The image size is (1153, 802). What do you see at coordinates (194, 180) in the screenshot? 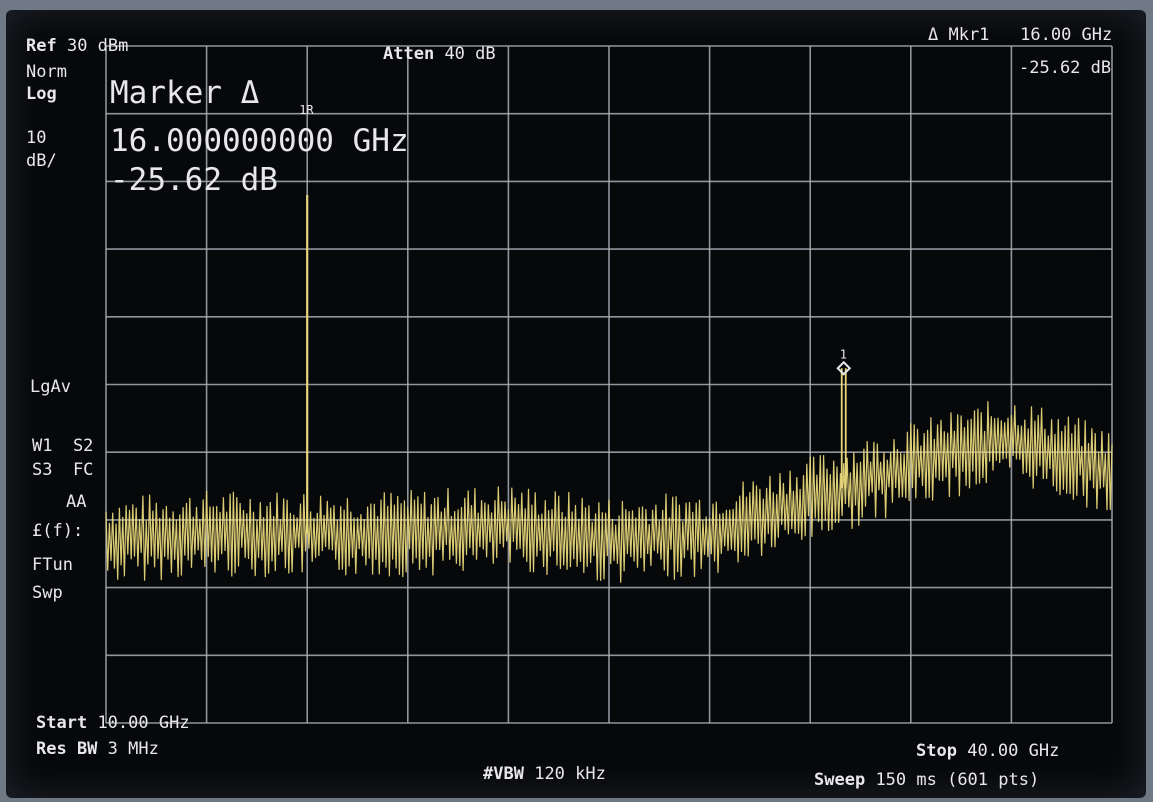
I see `marker-box-amp: -25.62 dB` at bounding box center [194, 180].